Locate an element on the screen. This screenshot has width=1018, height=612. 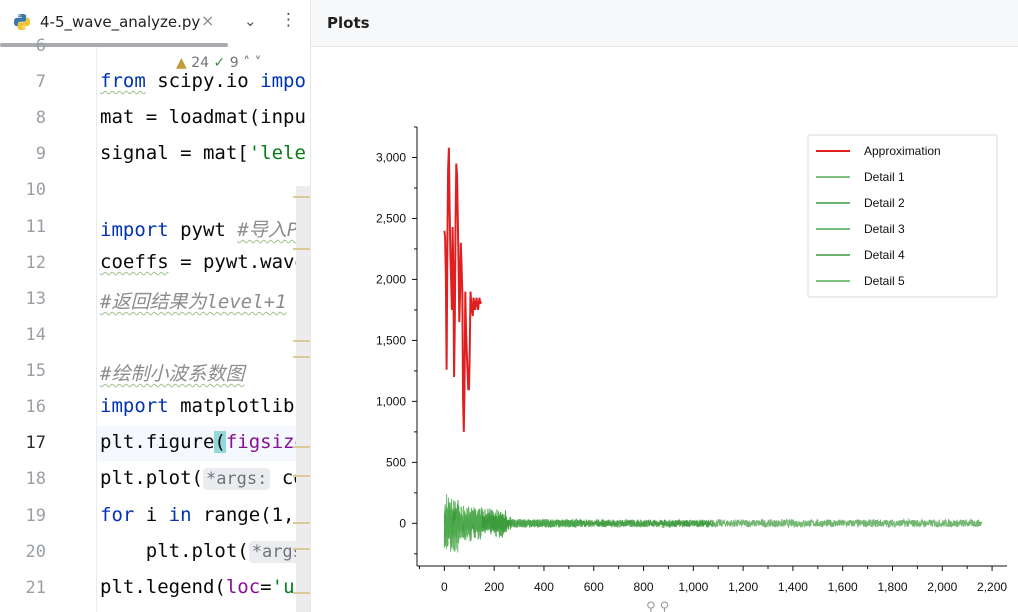
x-tick-label: 0 is located at coordinates (444, 587).